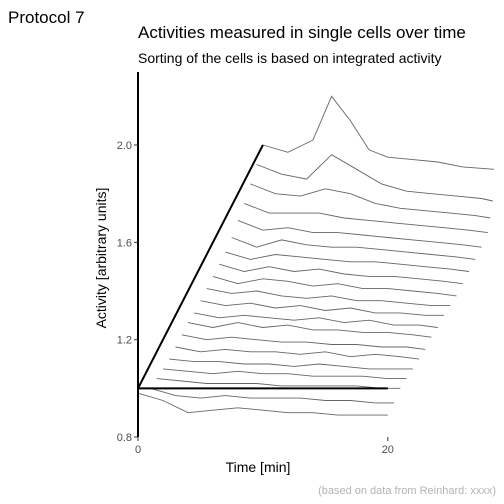 The image size is (504, 504). I want to click on x-tick-label-1: 20, so click(388, 450).